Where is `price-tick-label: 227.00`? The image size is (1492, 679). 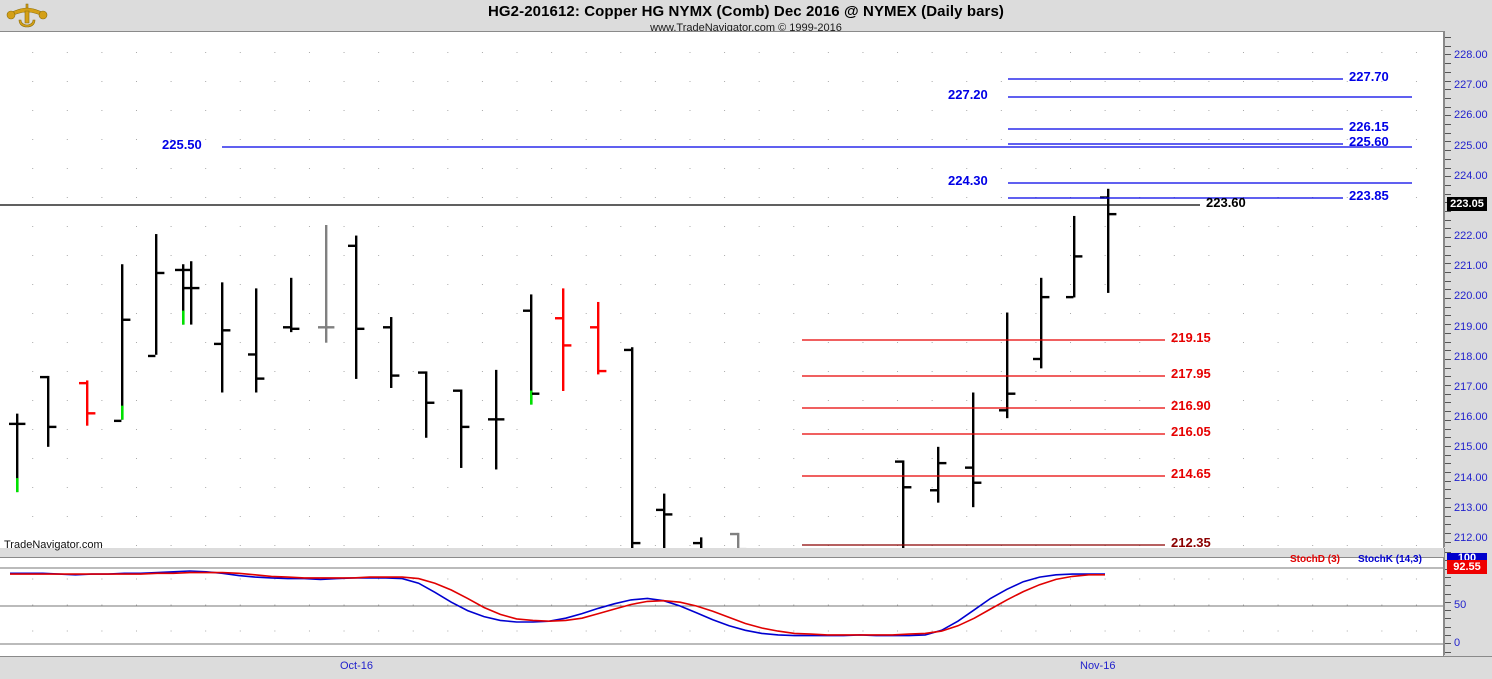 price-tick-label: 227.00 is located at coordinates (1468, 85).